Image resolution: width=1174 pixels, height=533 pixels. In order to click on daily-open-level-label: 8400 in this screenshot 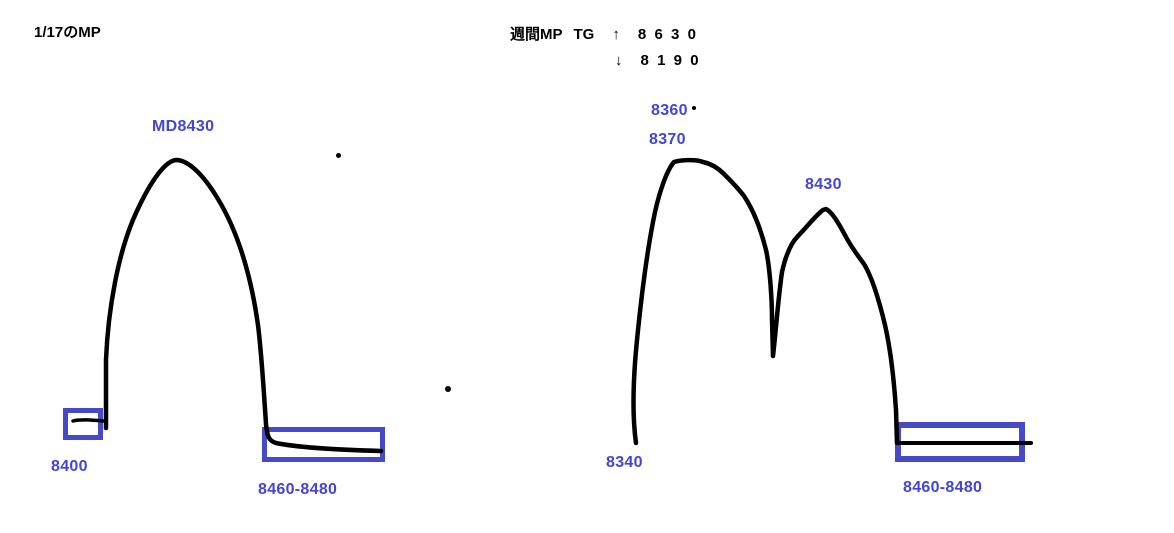, I will do `click(69, 466)`.